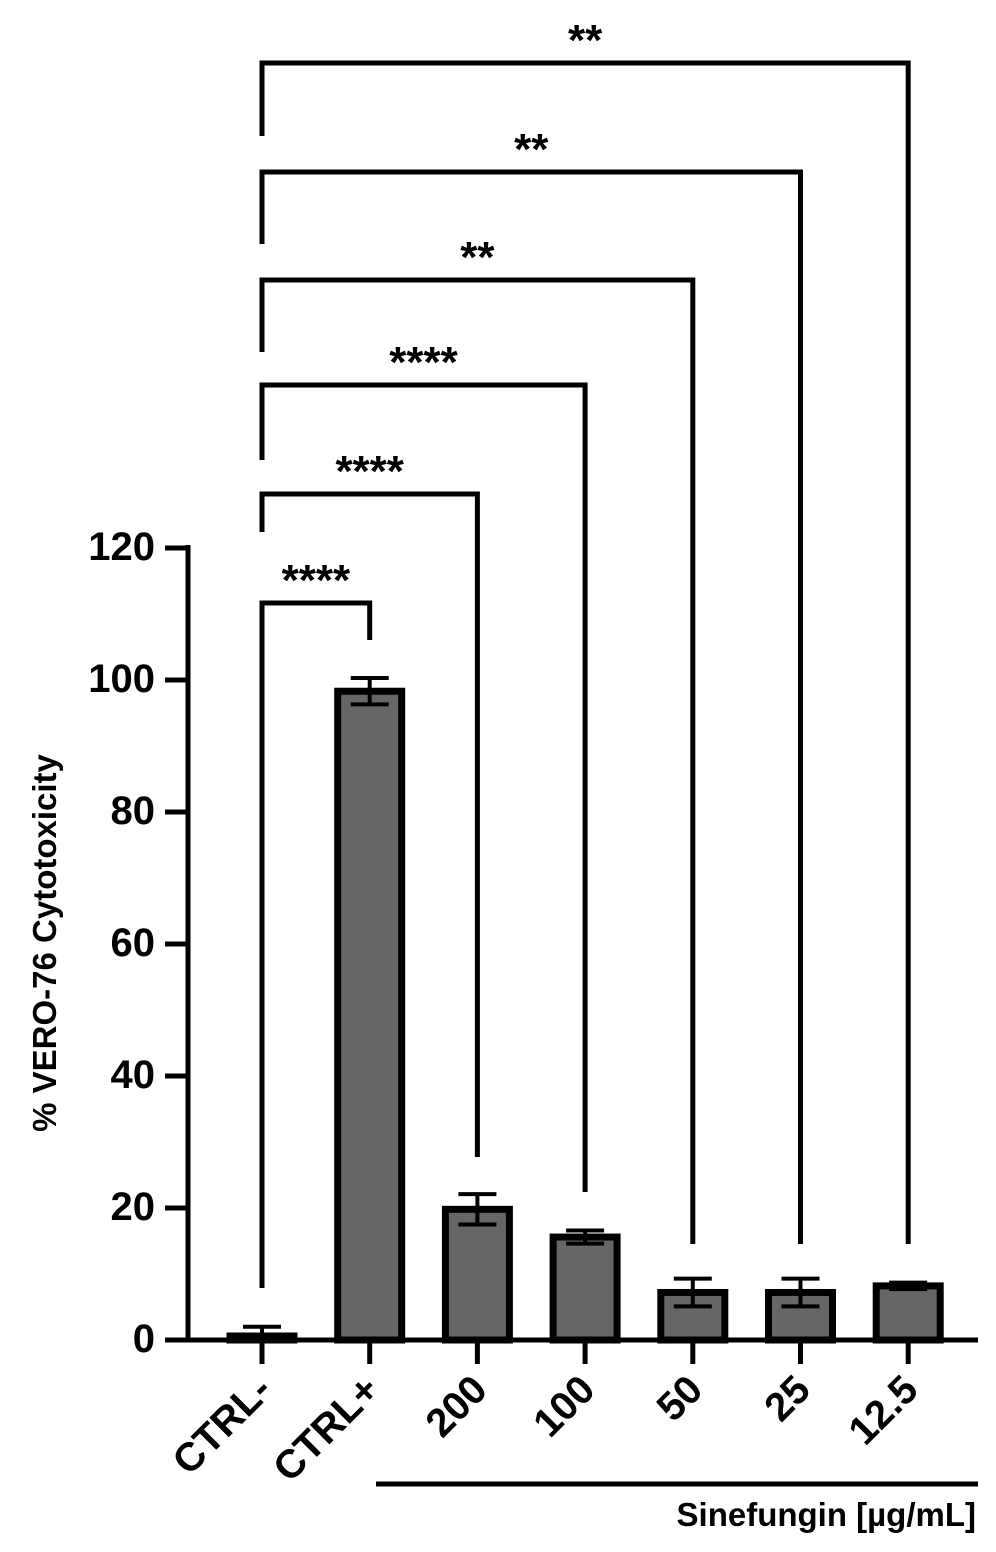 This screenshot has height=1552, width=996. I want to click on x-tick-label: 100, so click(564, 1406).